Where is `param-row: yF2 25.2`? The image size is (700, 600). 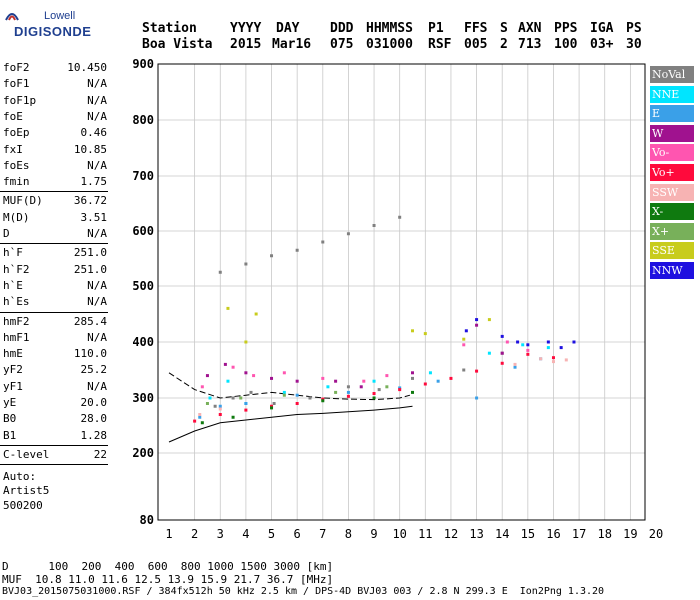
param-row: yF2 25.2 is located at coordinates (55, 370).